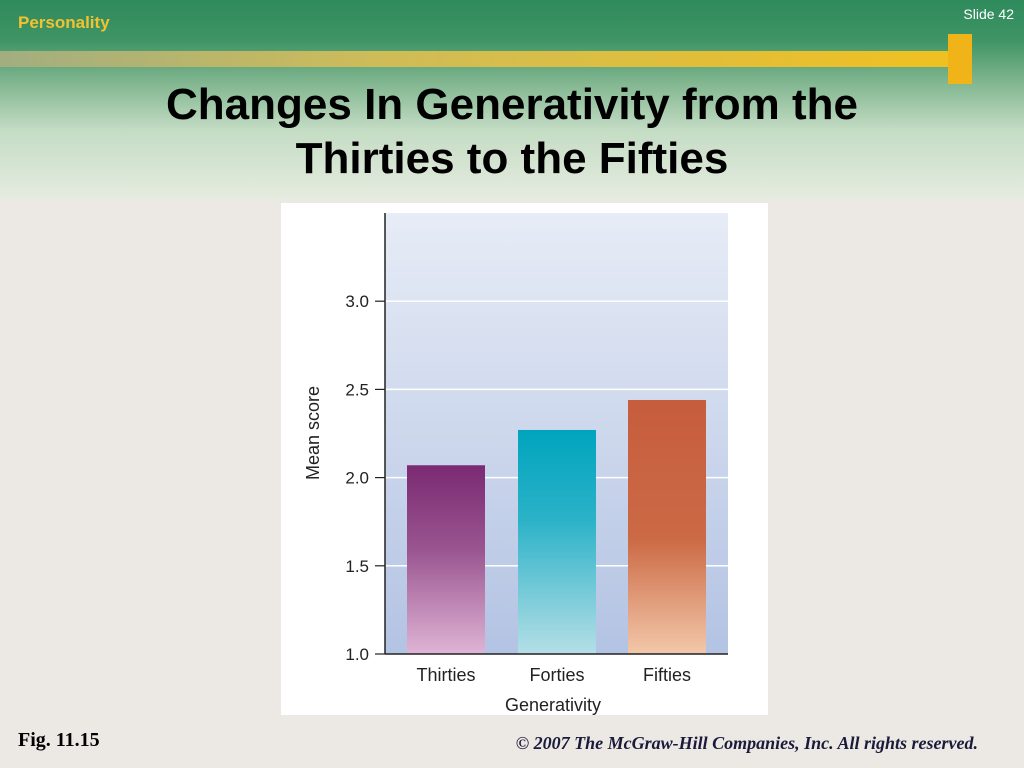  Describe the element at coordinates (357, 389) in the screenshot. I see `y-tick-label: 2.5` at that location.